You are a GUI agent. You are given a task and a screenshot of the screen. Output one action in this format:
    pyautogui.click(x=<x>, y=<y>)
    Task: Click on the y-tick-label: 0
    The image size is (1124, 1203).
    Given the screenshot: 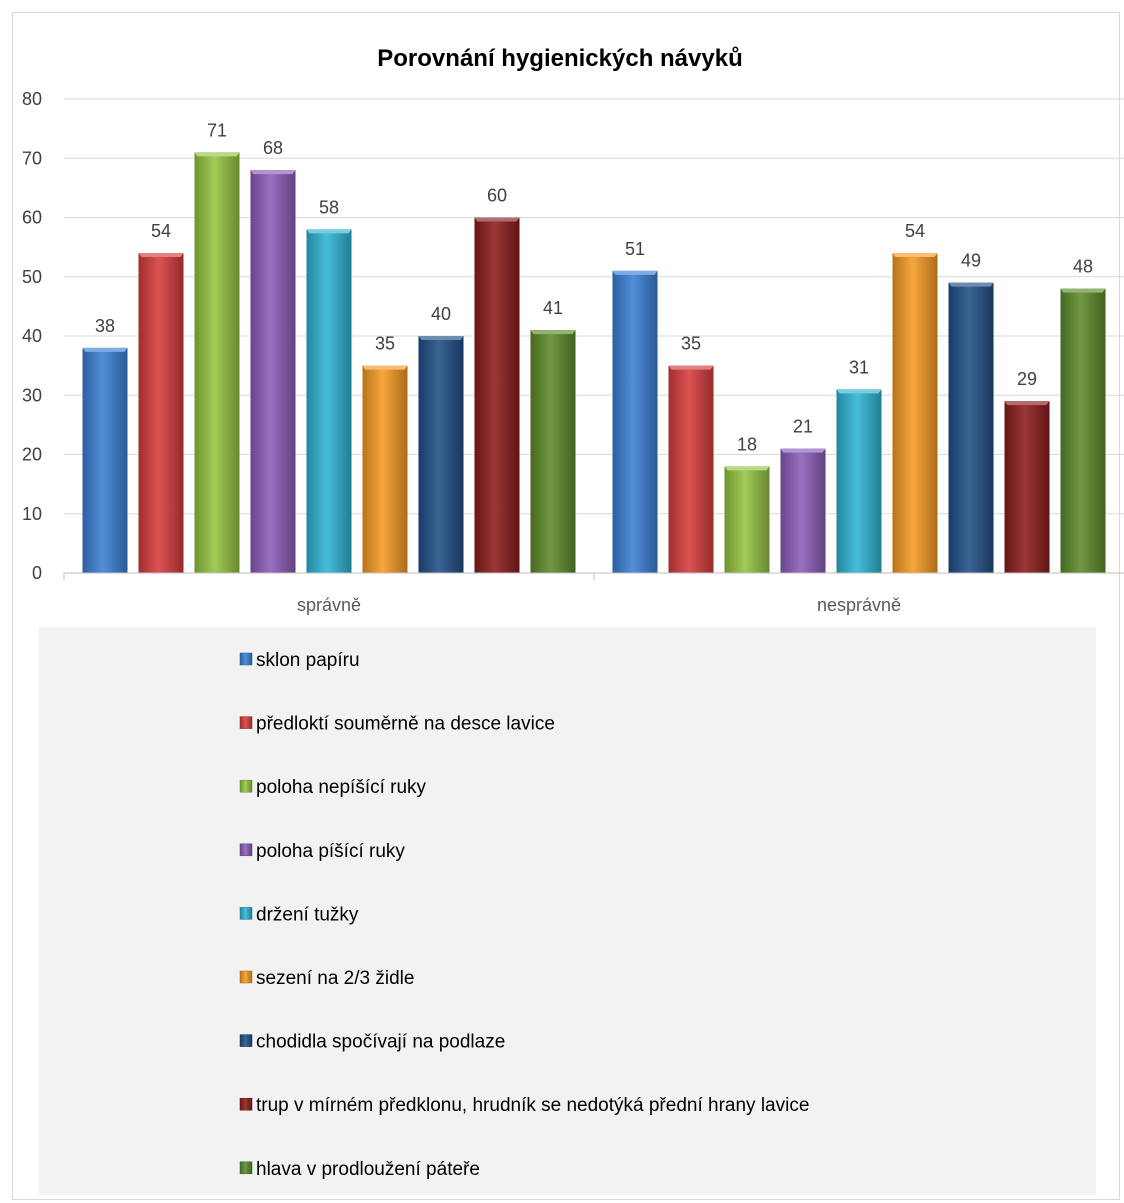 What is the action you would take?
    pyautogui.click(x=37, y=573)
    